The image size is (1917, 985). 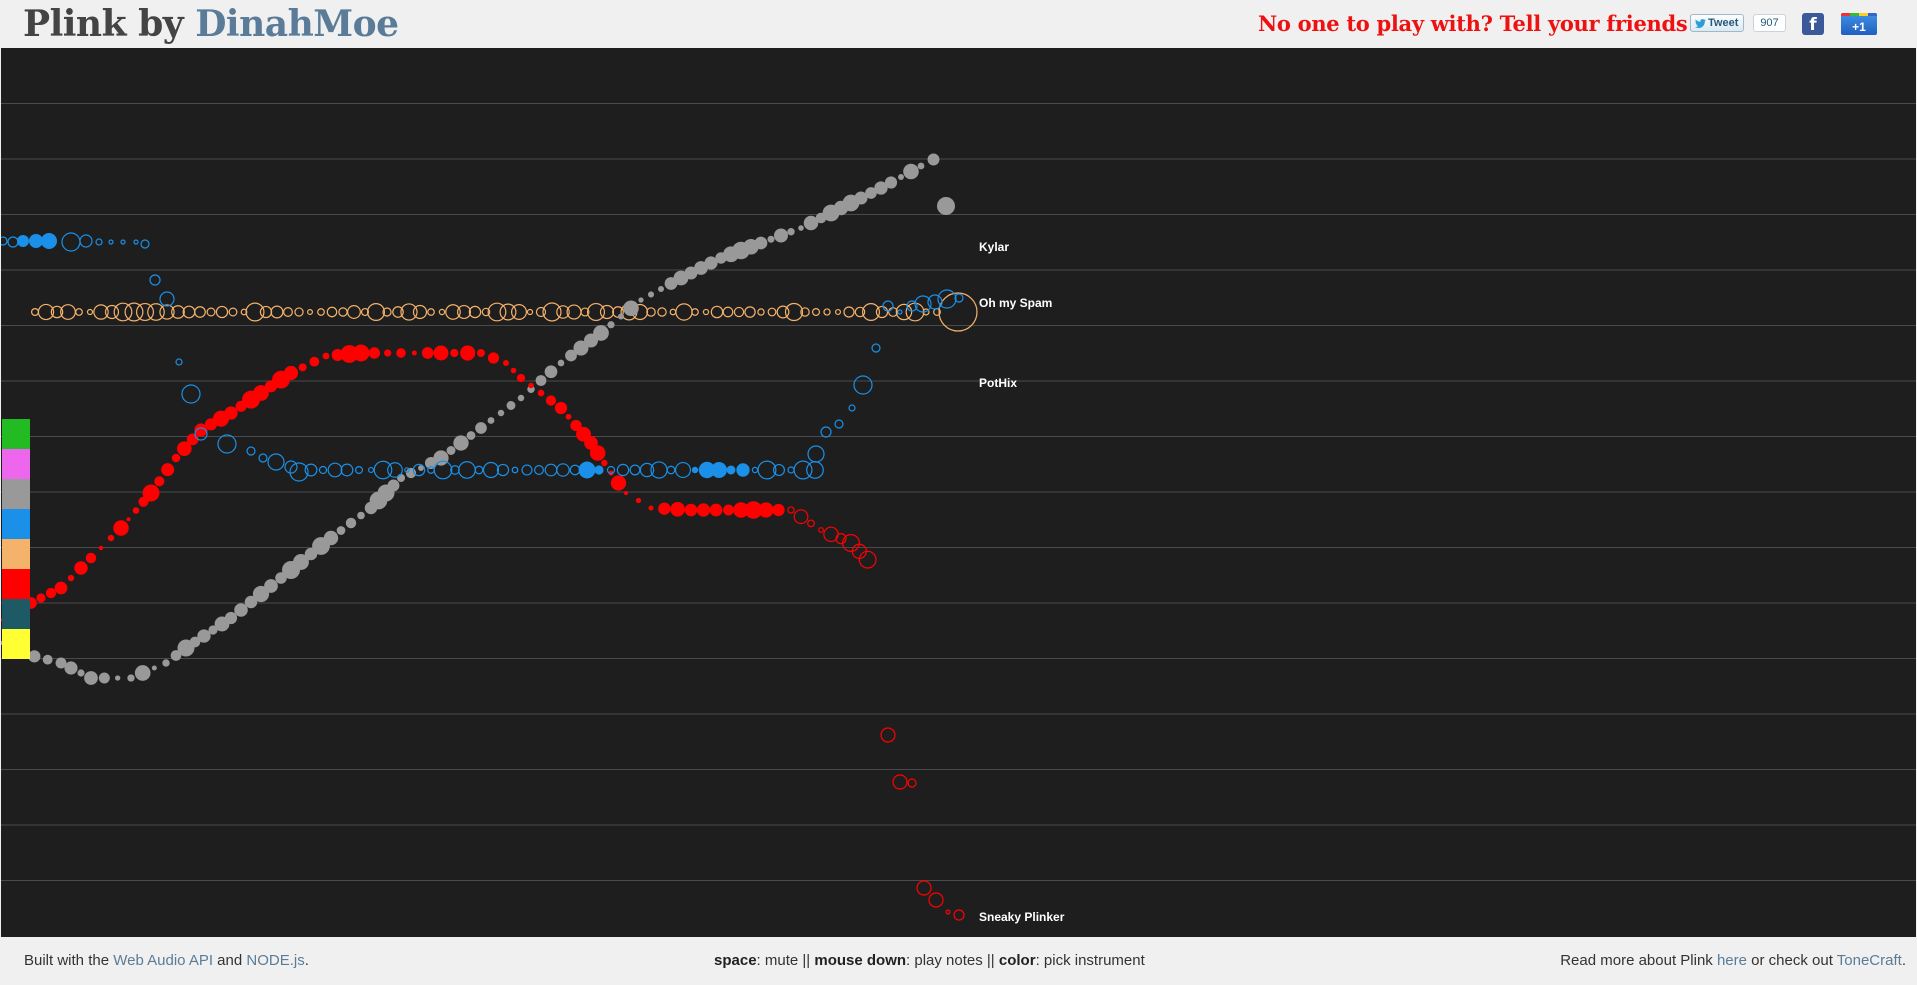 I want to click on player-label-kylar: Kylar, so click(x=994, y=247).